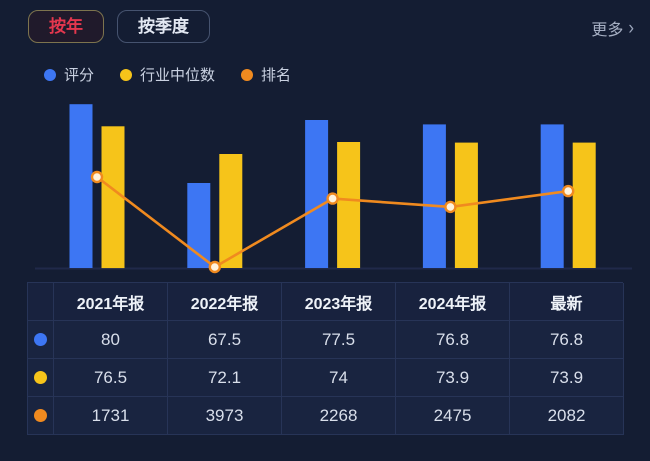 The height and width of the screenshot is (461, 650). I want to click on rank-marker-最新, so click(568, 191).